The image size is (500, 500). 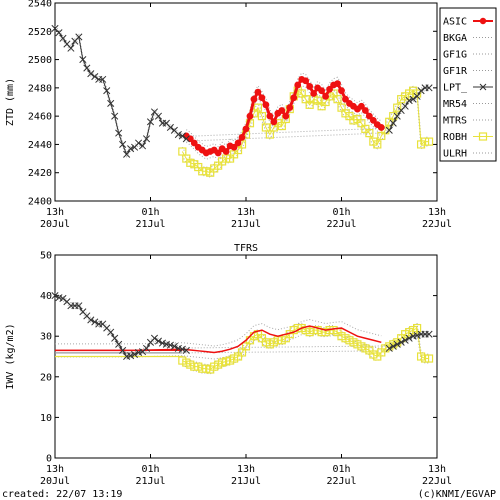 What do you see at coordinates (10, 102) in the screenshot?
I see `y-axis-label: ZTD (mm)` at bounding box center [10, 102].